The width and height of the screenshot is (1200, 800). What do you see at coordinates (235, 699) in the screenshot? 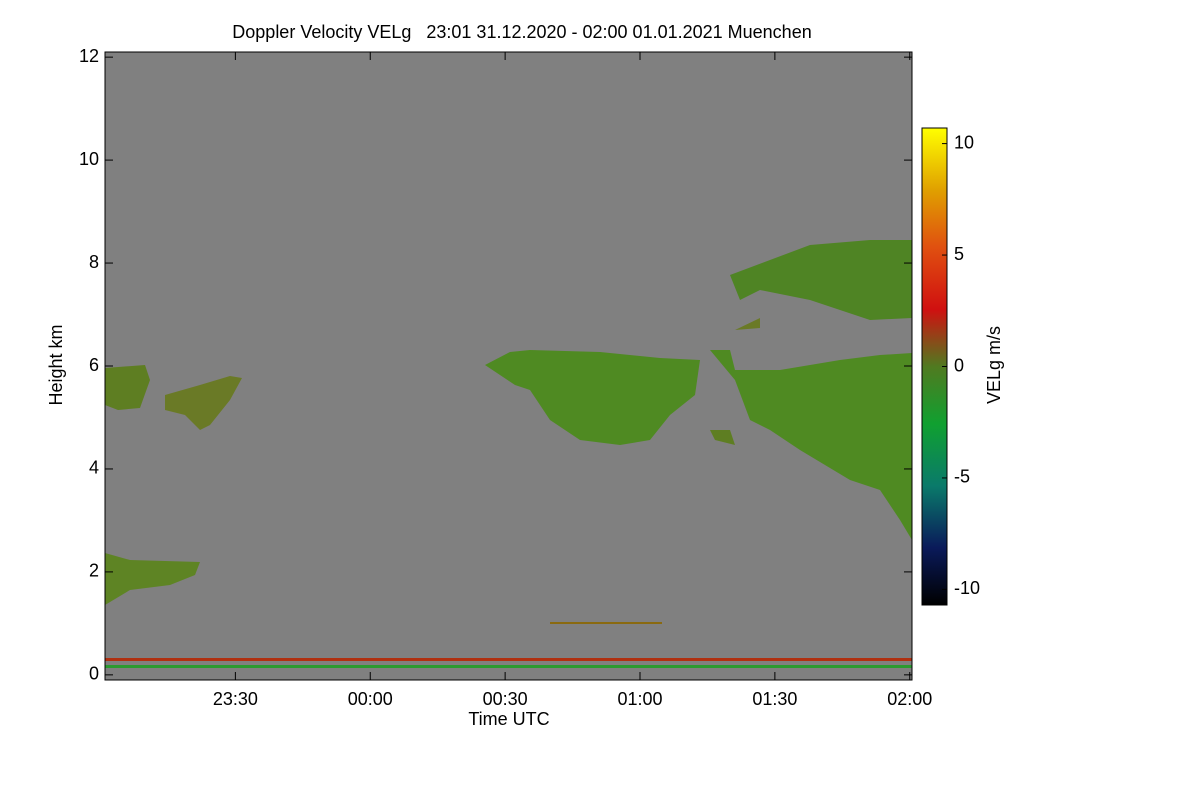
I see `x-tick-label: 23:30` at bounding box center [235, 699].